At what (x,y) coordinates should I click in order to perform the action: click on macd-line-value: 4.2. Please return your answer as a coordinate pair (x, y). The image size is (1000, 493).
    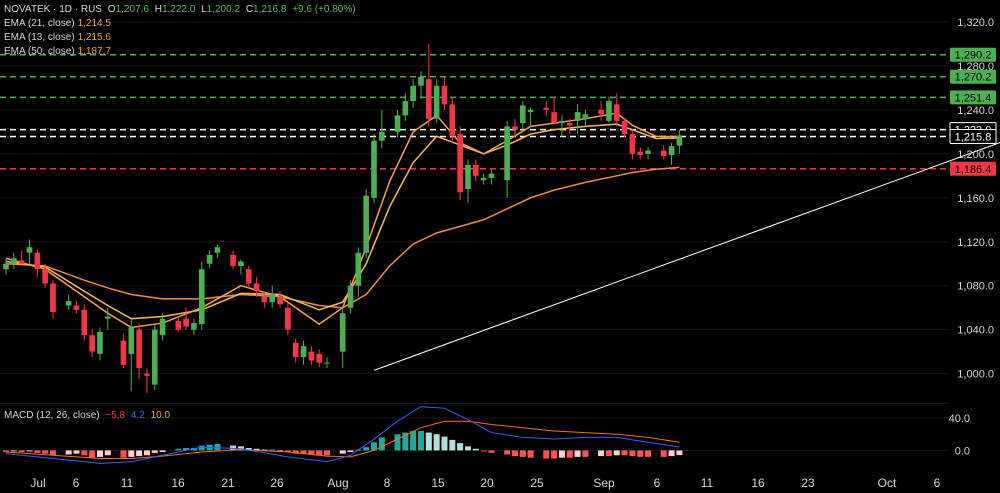
    Looking at the image, I should click on (137, 415).